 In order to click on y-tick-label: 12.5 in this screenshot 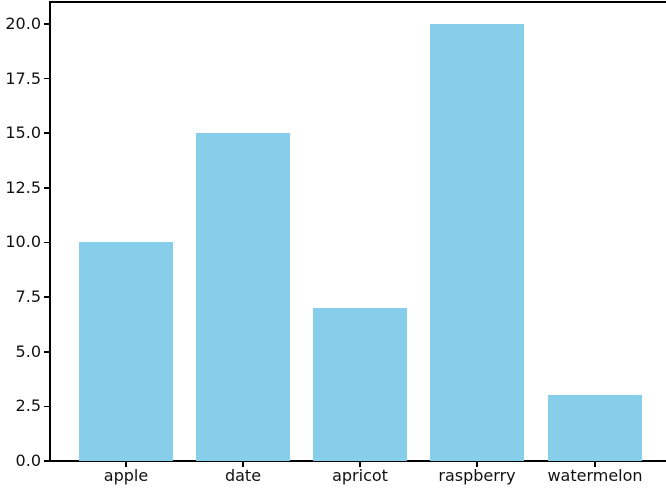, I will do `click(23, 187)`.